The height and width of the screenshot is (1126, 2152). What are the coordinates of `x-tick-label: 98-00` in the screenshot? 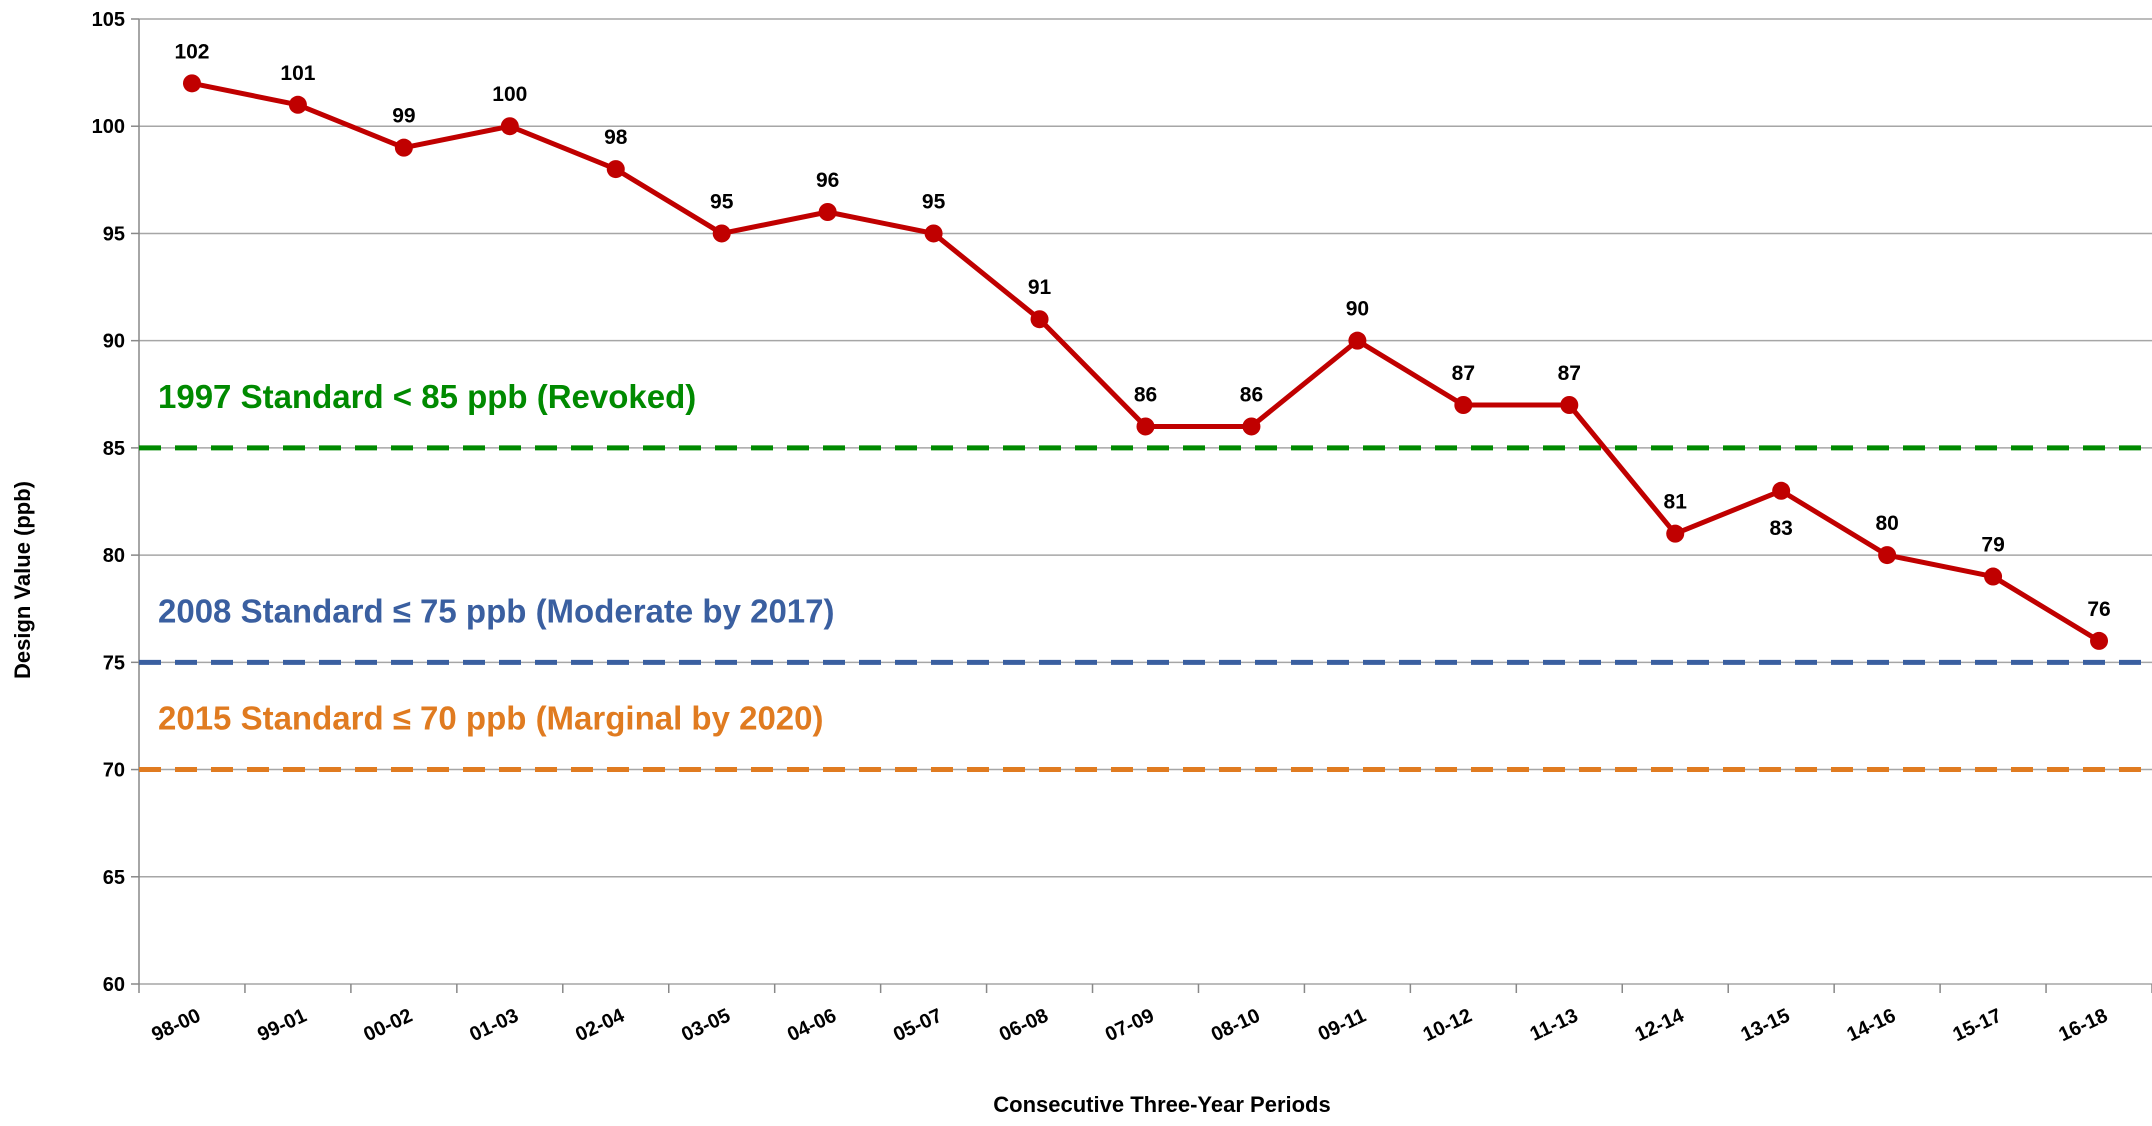 It's located at (176, 1026).